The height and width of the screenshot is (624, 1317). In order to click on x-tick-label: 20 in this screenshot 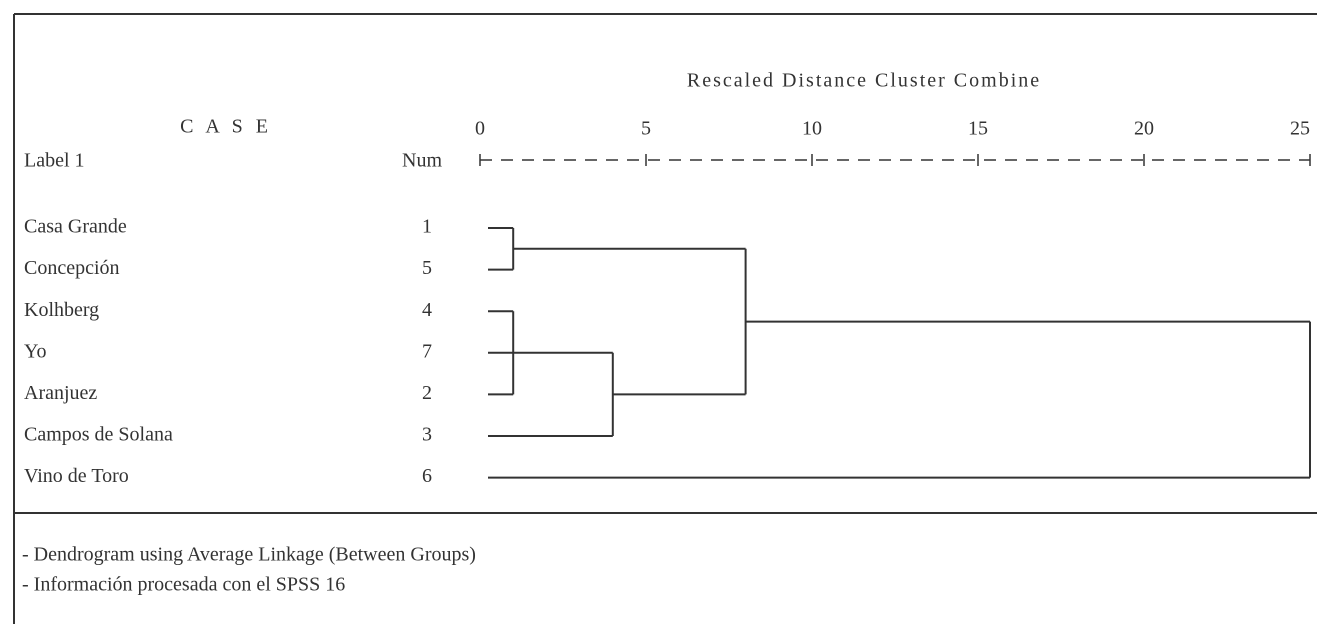, I will do `click(1144, 129)`.